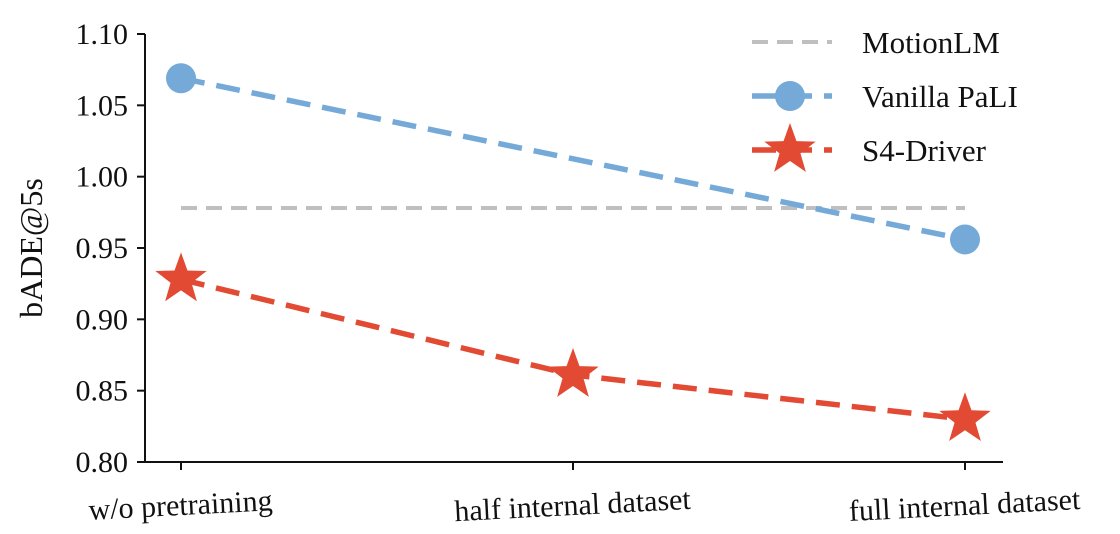 This screenshot has width=1120, height=534. What do you see at coordinates (102, 319) in the screenshot?
I see `y-tick-label: 0.90` at bounding box center [102, 319].